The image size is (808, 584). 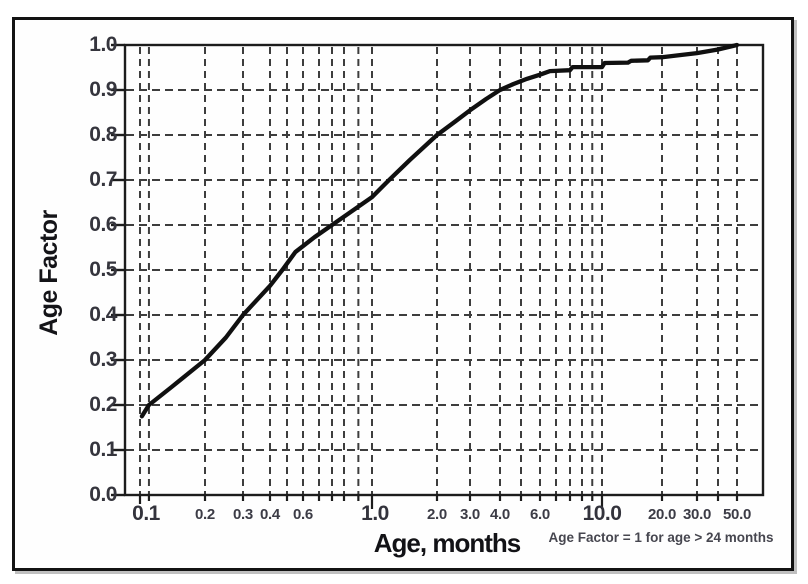 I want to click on y-tick-label: 0.3, so click(x=103, y=359).